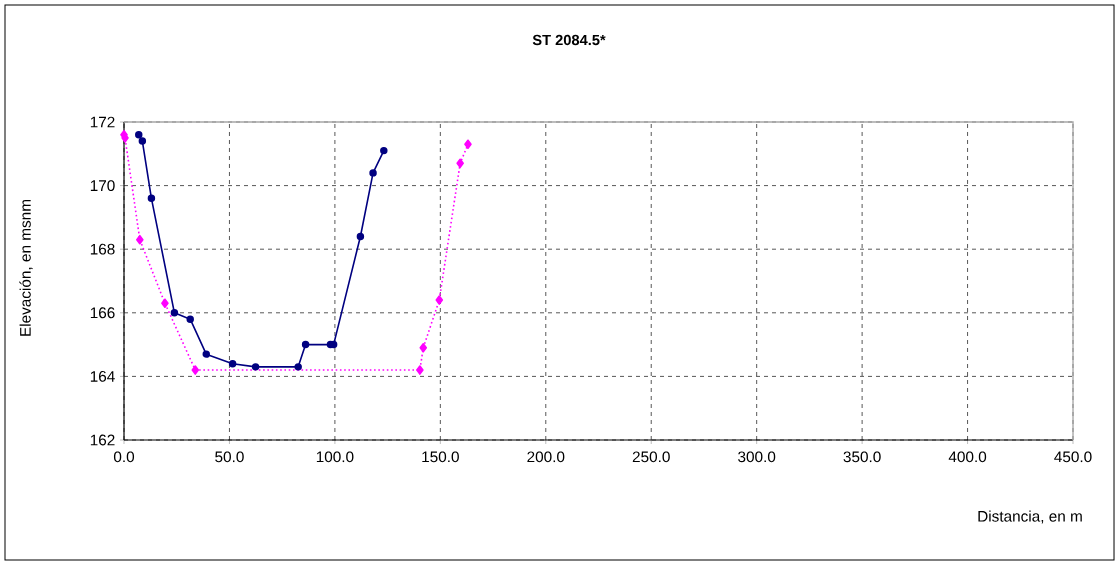 Image resolution: width=1120 pixels, height=561 pixels. What do you see at coordinates (102, 249) in the screenshot?
I see `y-tick-label: 168` at bounding box center [102, 249].